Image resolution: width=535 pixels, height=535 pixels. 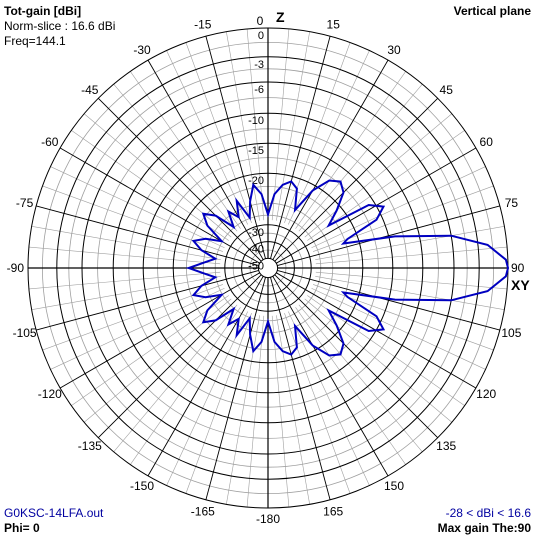 What do you see at coordinates (259, 65) in the screenshot?
I see `ring-label-1: -3` at bounding box center [259, 65].